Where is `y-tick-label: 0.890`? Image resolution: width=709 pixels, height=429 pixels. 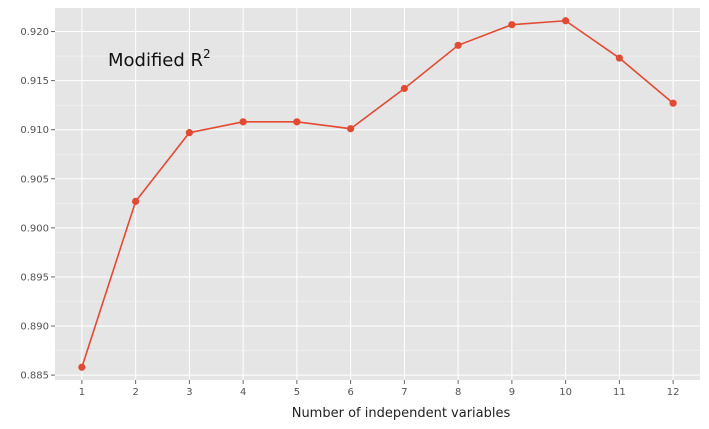
y-tick-label: 0.890 is located at coordinates (34, 327).